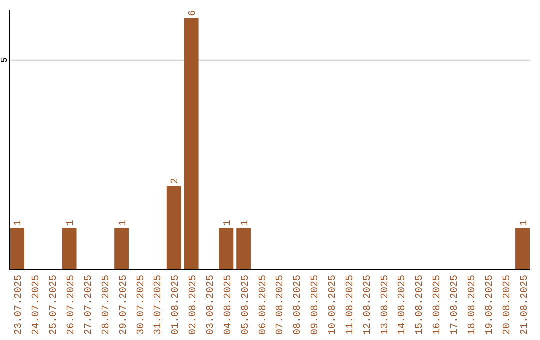 The width and height of the screenshot is (540, 340). I want to click on x-tick-label: 14.08.2025, so click(403, 305).